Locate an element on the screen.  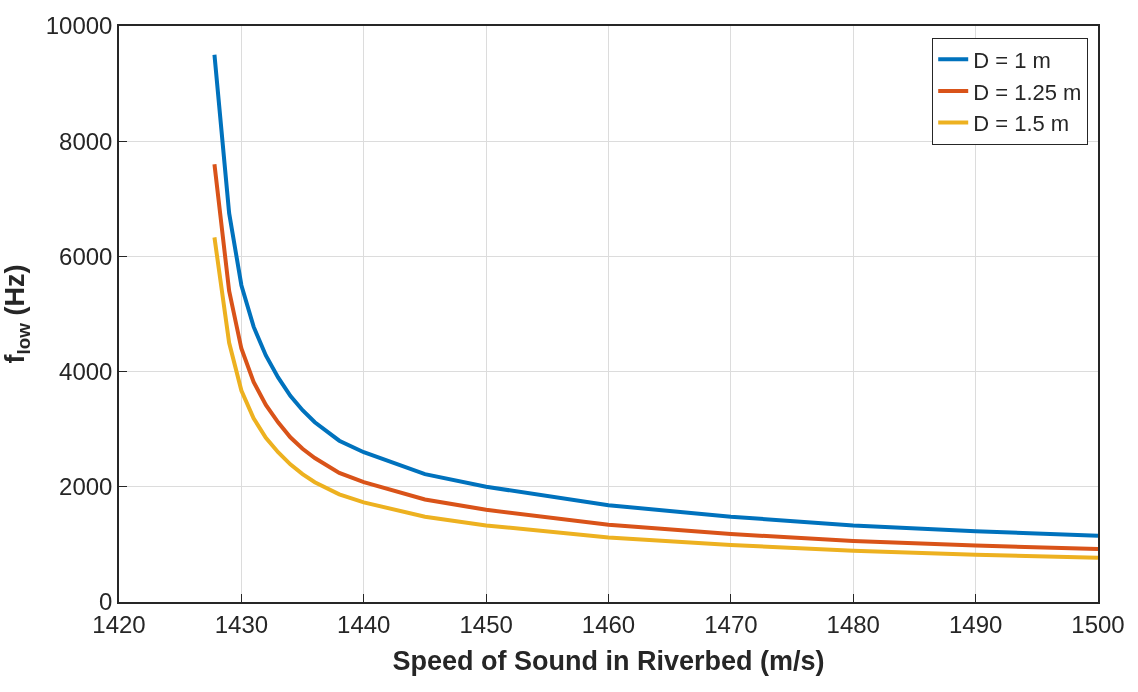
y-tick-label: 10000 is located at coordinates (79, 26).